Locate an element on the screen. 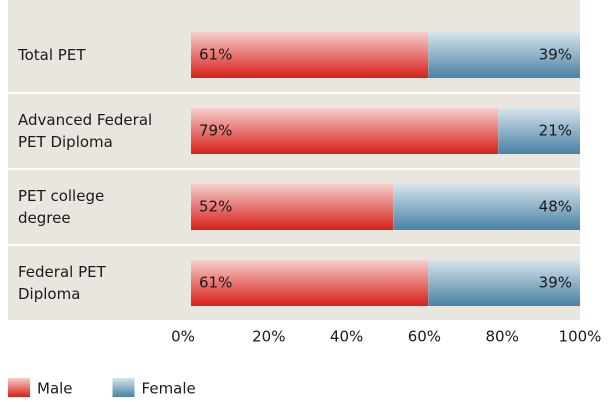 This screenshot has height=402, width=611. legend-label: Female is located at coordinates (169, 389).